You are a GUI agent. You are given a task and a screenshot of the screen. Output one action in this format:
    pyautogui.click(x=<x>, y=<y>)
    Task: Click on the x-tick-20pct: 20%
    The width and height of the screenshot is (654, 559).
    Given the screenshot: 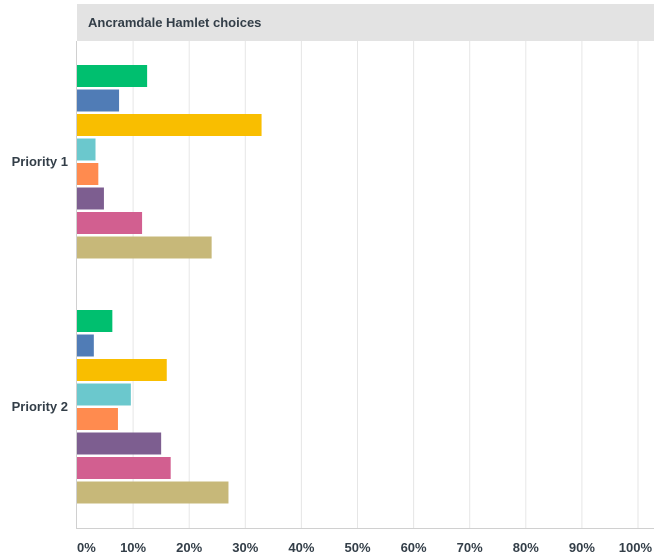 What is the action you would take?
    pyautogui.click(x=189, y=547)
    